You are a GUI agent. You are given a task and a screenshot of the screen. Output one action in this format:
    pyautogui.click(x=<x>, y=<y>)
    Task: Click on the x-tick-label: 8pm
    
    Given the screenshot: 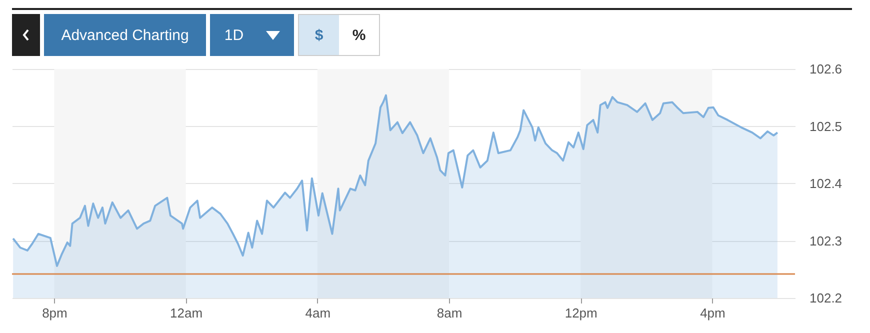 What is the action you would take?
    pyautogui.click(x=55, y=313)
    